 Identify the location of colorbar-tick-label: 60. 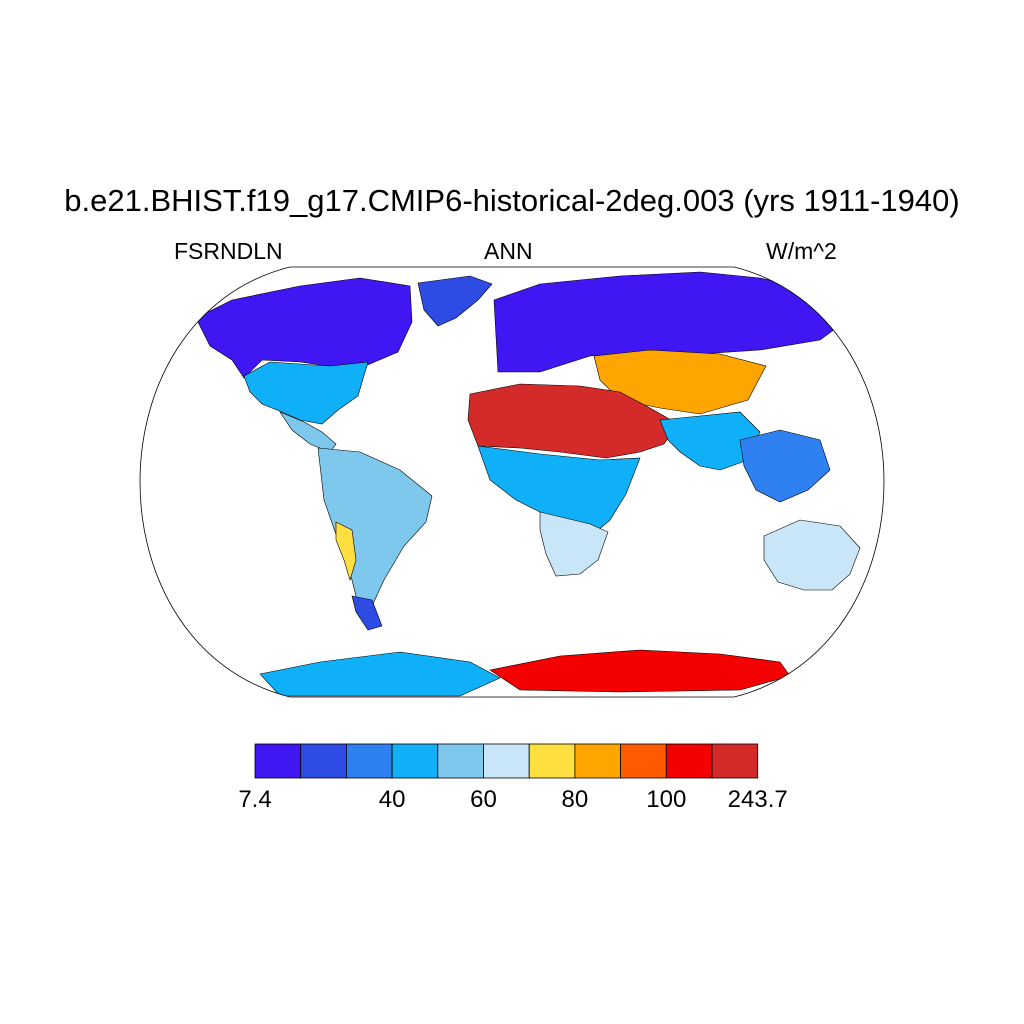
(483, 799).